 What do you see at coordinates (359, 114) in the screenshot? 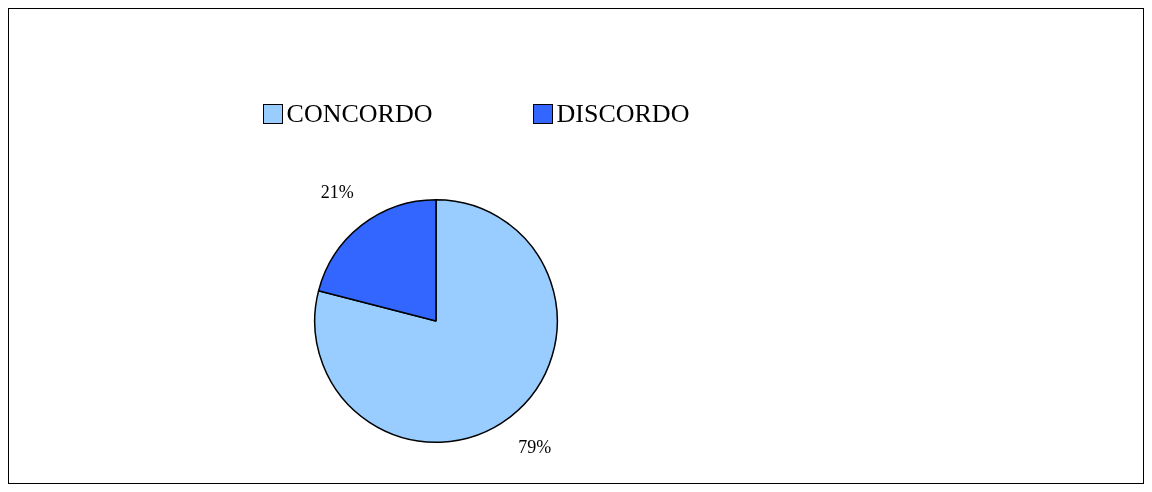
I see `legend-label: CONCORDO` at bounding box center [359, 114].